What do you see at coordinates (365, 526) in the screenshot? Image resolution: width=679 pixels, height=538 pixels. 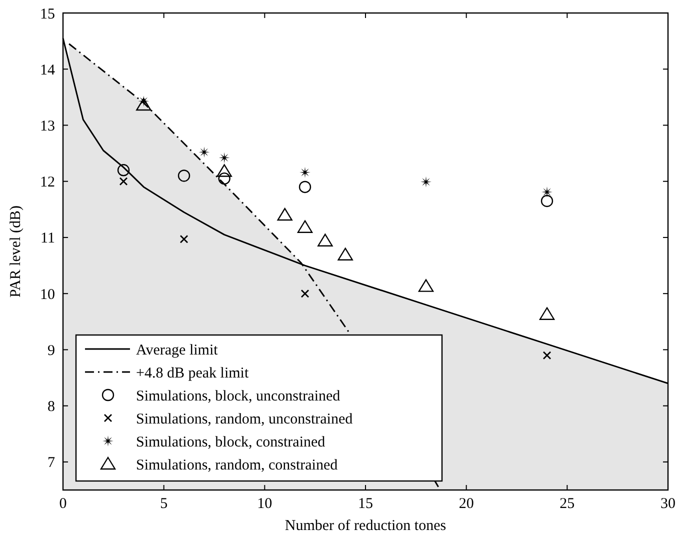 I see `x-axis-title: Number of reduction tones` at bounding box center [365, 526].